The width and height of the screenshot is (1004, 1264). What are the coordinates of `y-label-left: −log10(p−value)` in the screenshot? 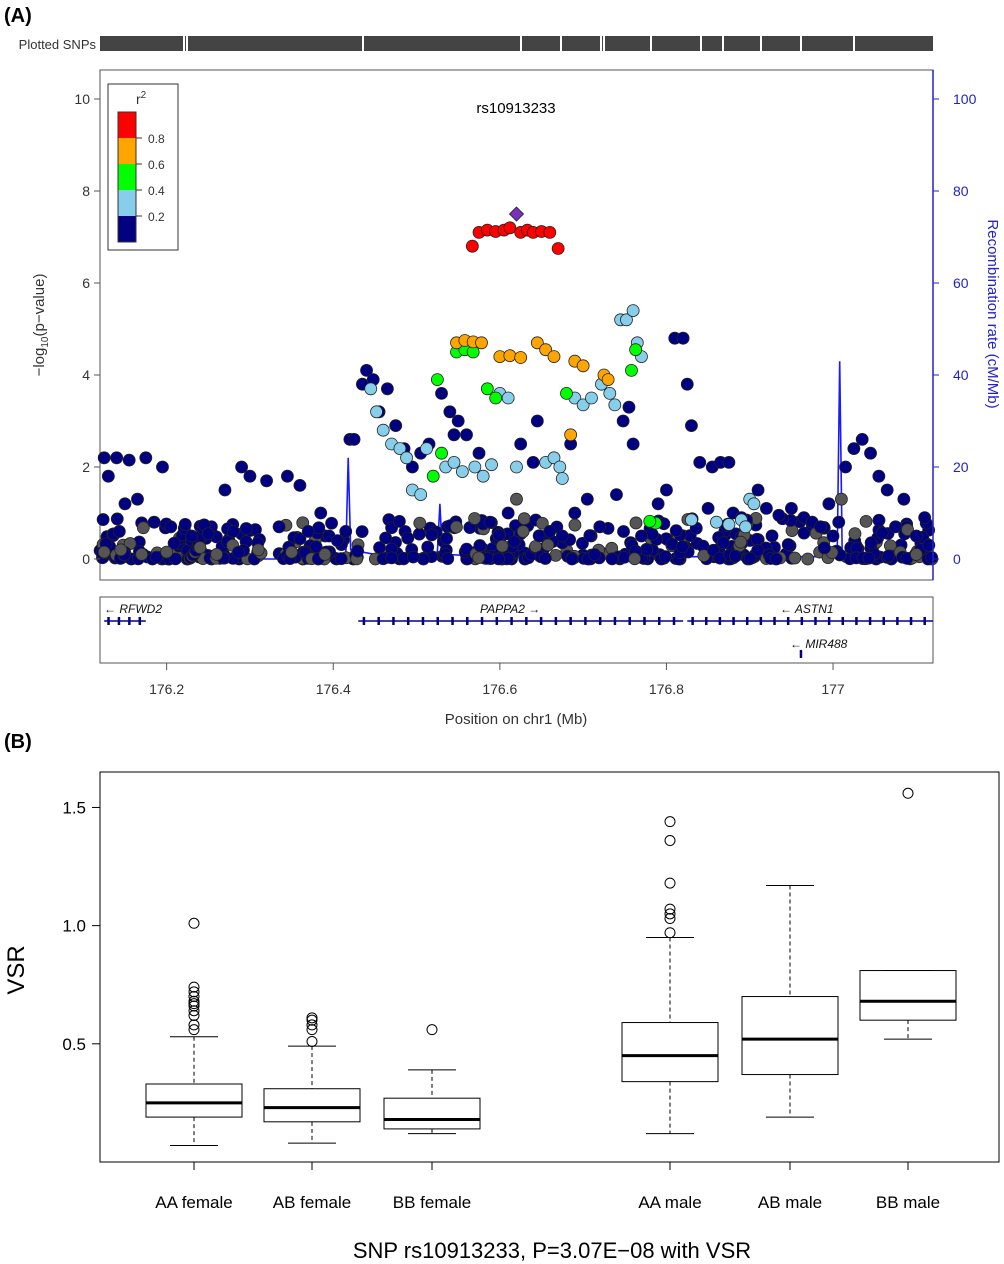 It's located at (41, 325).